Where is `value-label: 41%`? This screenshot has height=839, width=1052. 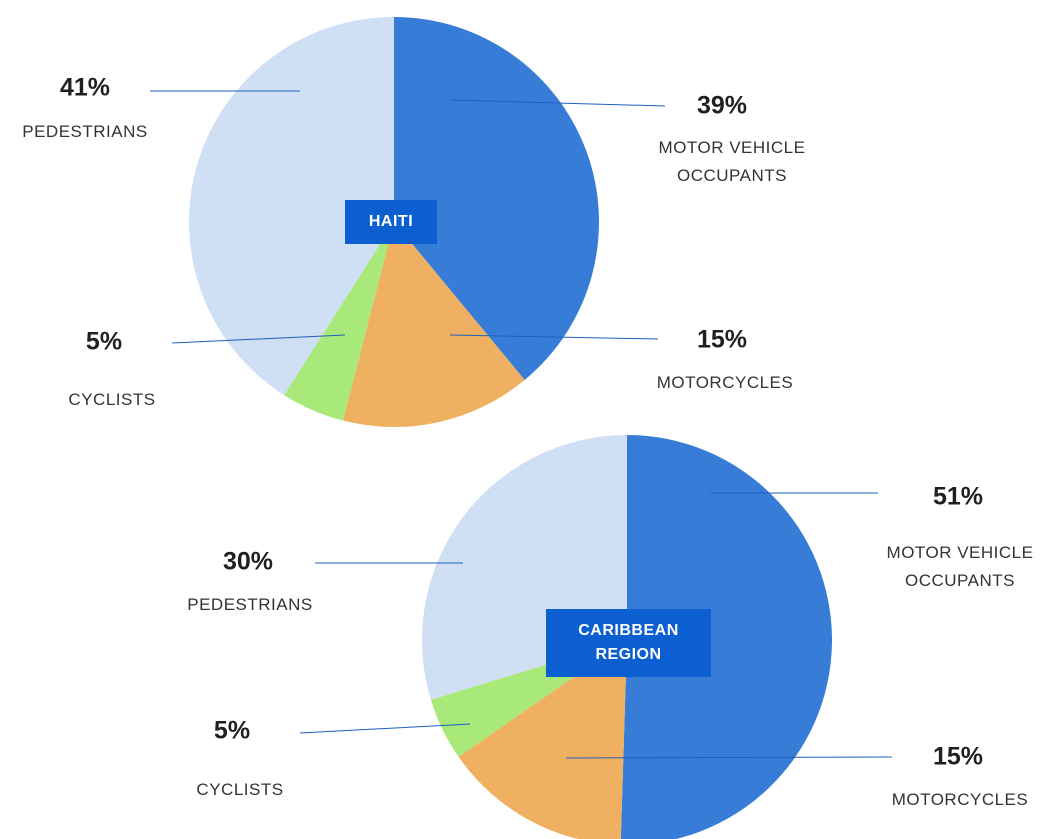 value-label: 41% is located at coordinates (85, 87).